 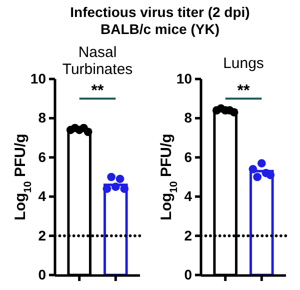 I want to click on chart-title: Nasal Turbinates, so click(x=97, y=61).